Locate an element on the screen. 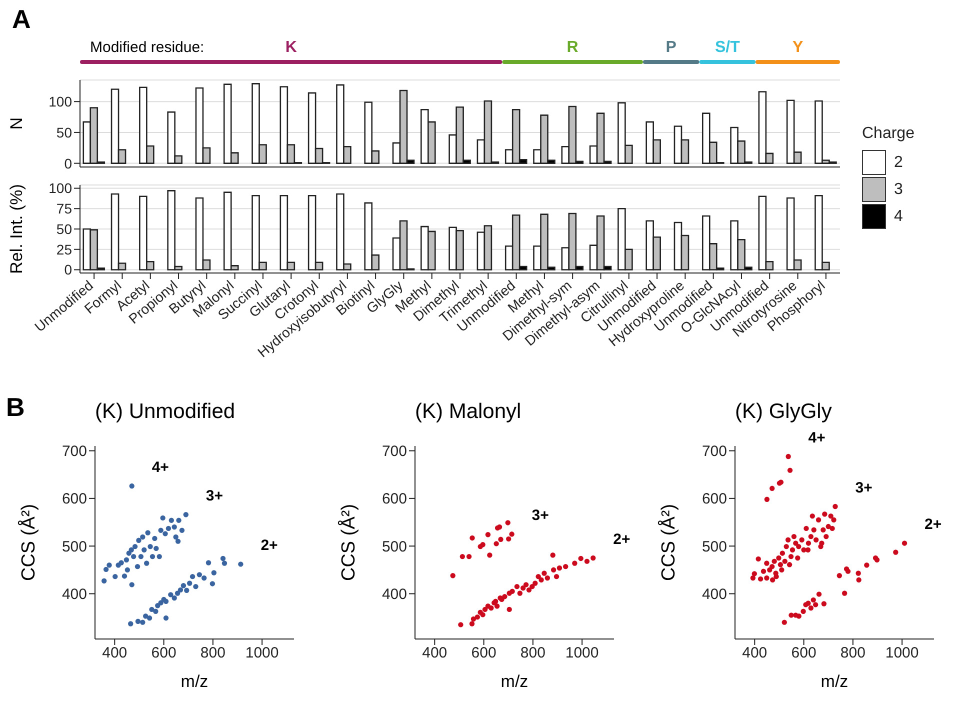 This screenshot has height=701, width=974. text: Modified residue: is located at coordinates (147, 47).